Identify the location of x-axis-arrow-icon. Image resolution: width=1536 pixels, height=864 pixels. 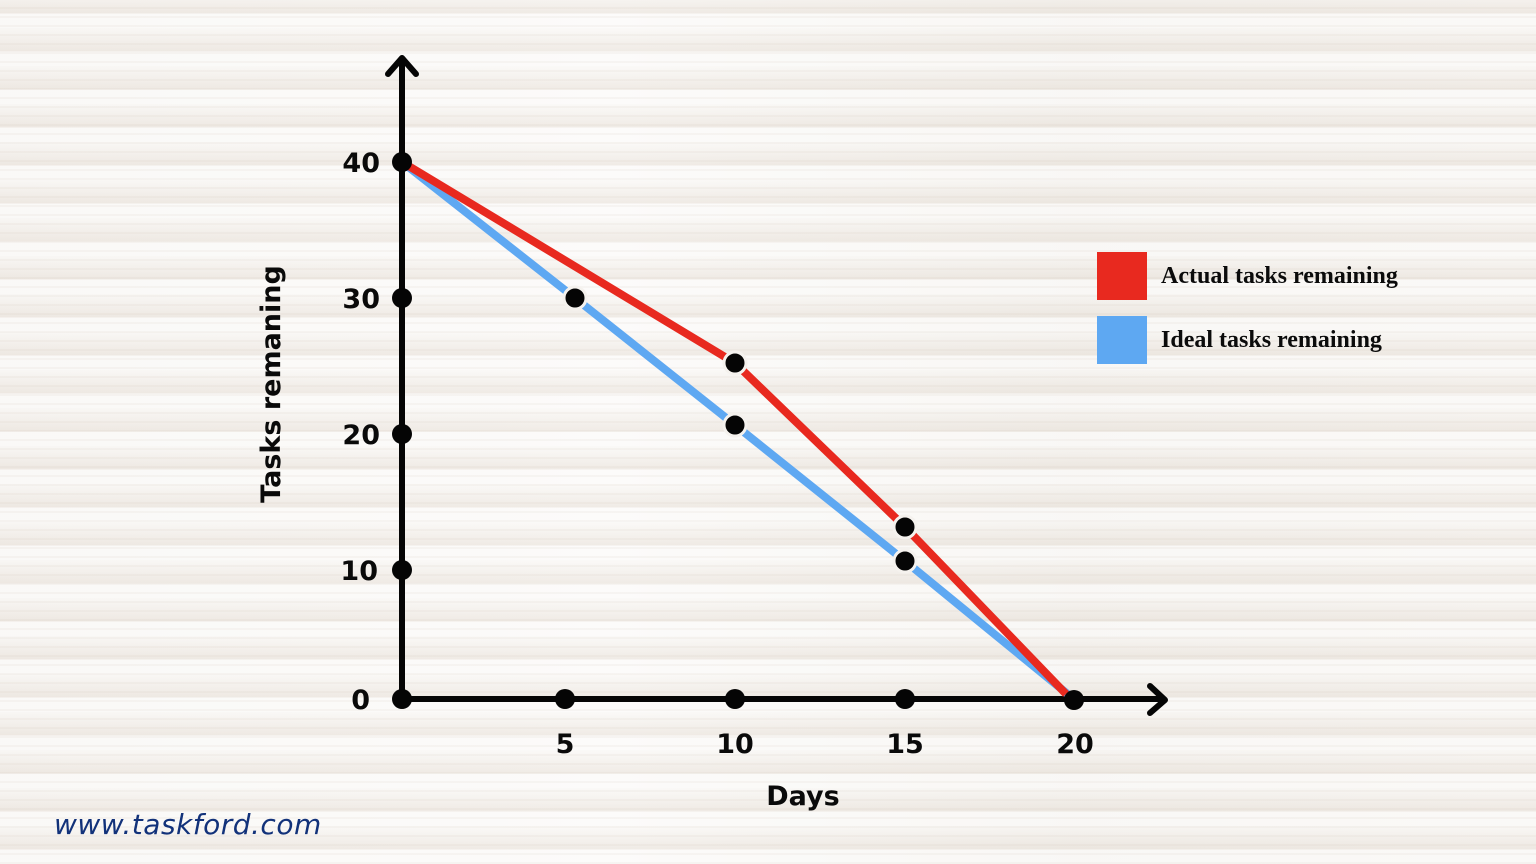
(1157, 699).